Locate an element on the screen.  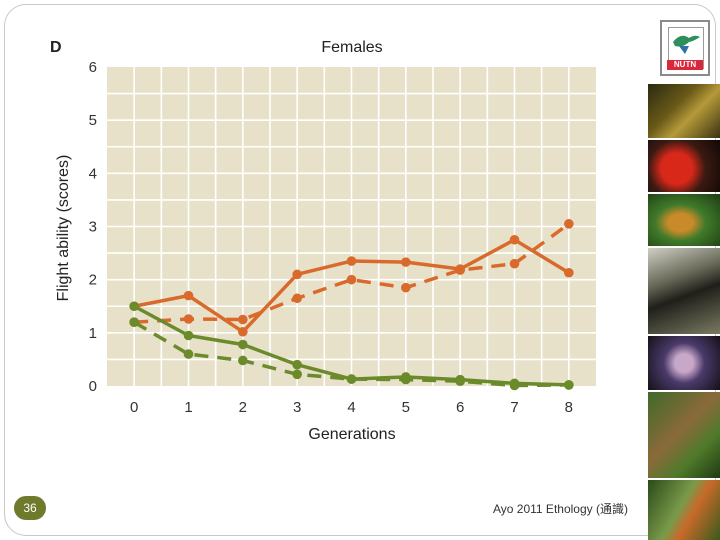
y-tick-label: 1 is located at coordinates (93, 333).